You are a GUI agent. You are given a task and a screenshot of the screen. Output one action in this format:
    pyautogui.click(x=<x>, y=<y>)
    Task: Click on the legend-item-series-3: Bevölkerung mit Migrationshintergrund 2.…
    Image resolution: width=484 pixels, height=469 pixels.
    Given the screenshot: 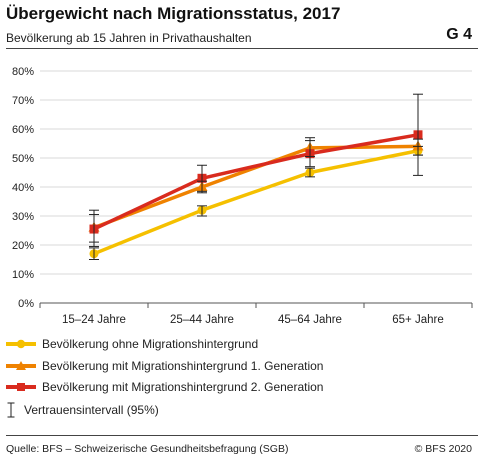 What is the action you would take?
    pyautogui.click(x=164, y=387)
    